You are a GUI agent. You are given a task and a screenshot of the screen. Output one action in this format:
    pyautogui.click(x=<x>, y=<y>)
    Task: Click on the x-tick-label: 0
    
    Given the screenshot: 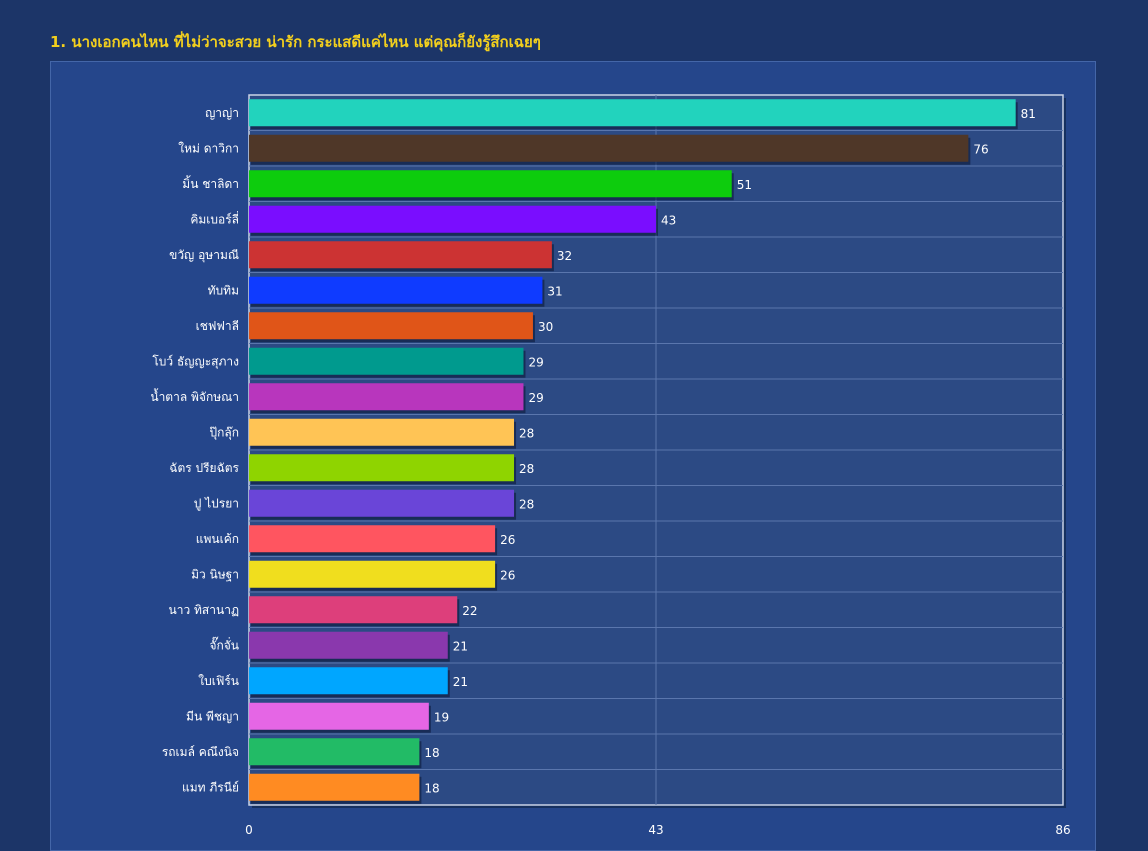 What is the action you would take?
    pyautogui.click(x=249, y=830)
    